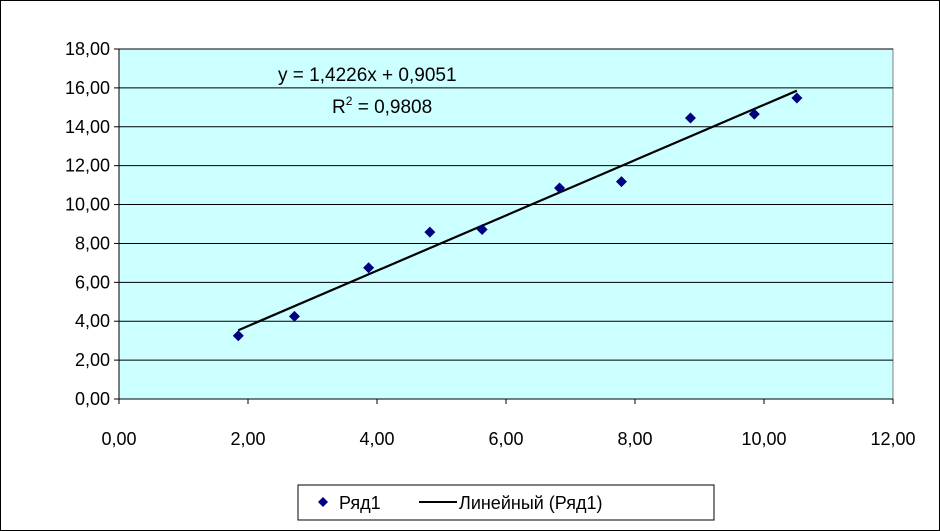 The height and width of the screenshot is (531, 940). I want to click on y-tick-label: 18,00, so click(87, 49).